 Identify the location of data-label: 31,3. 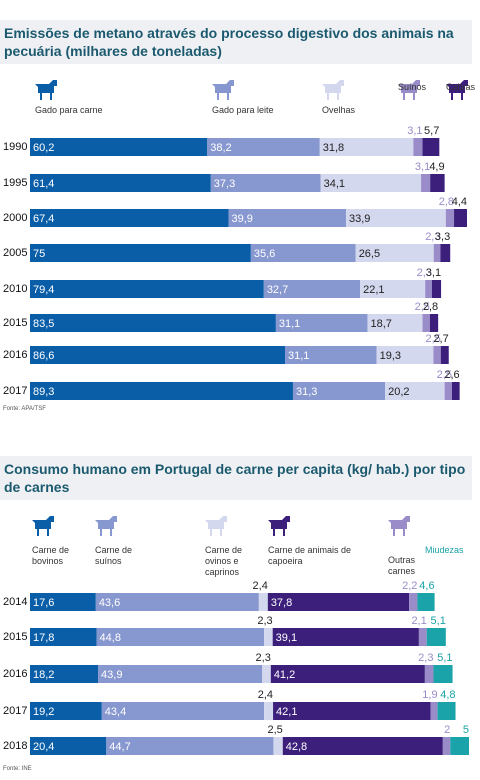
(306, 392).